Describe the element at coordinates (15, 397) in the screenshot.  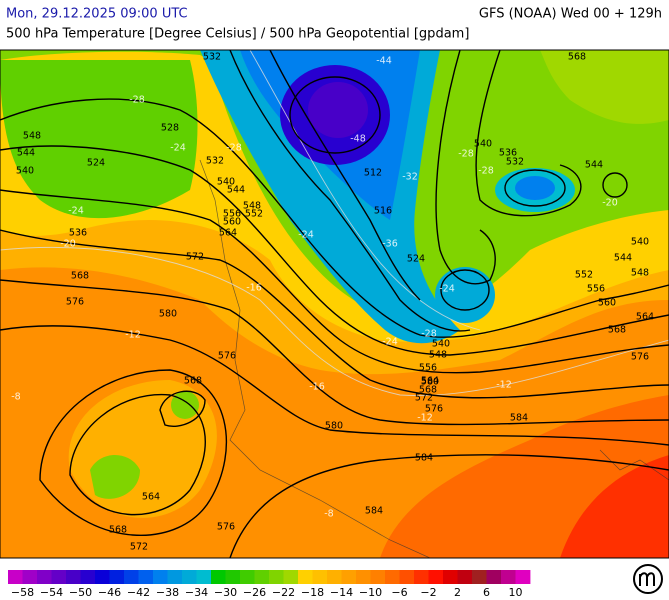
I see `temperature-label: -8` at that location.